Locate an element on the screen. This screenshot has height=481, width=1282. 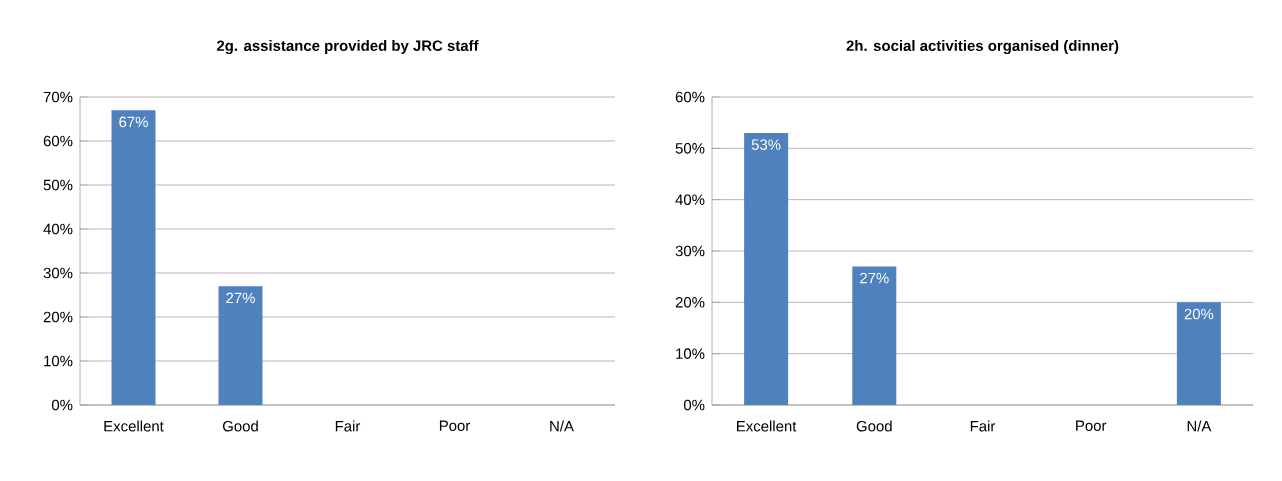
data-label: 20% is located at coordinates (1199, 314).